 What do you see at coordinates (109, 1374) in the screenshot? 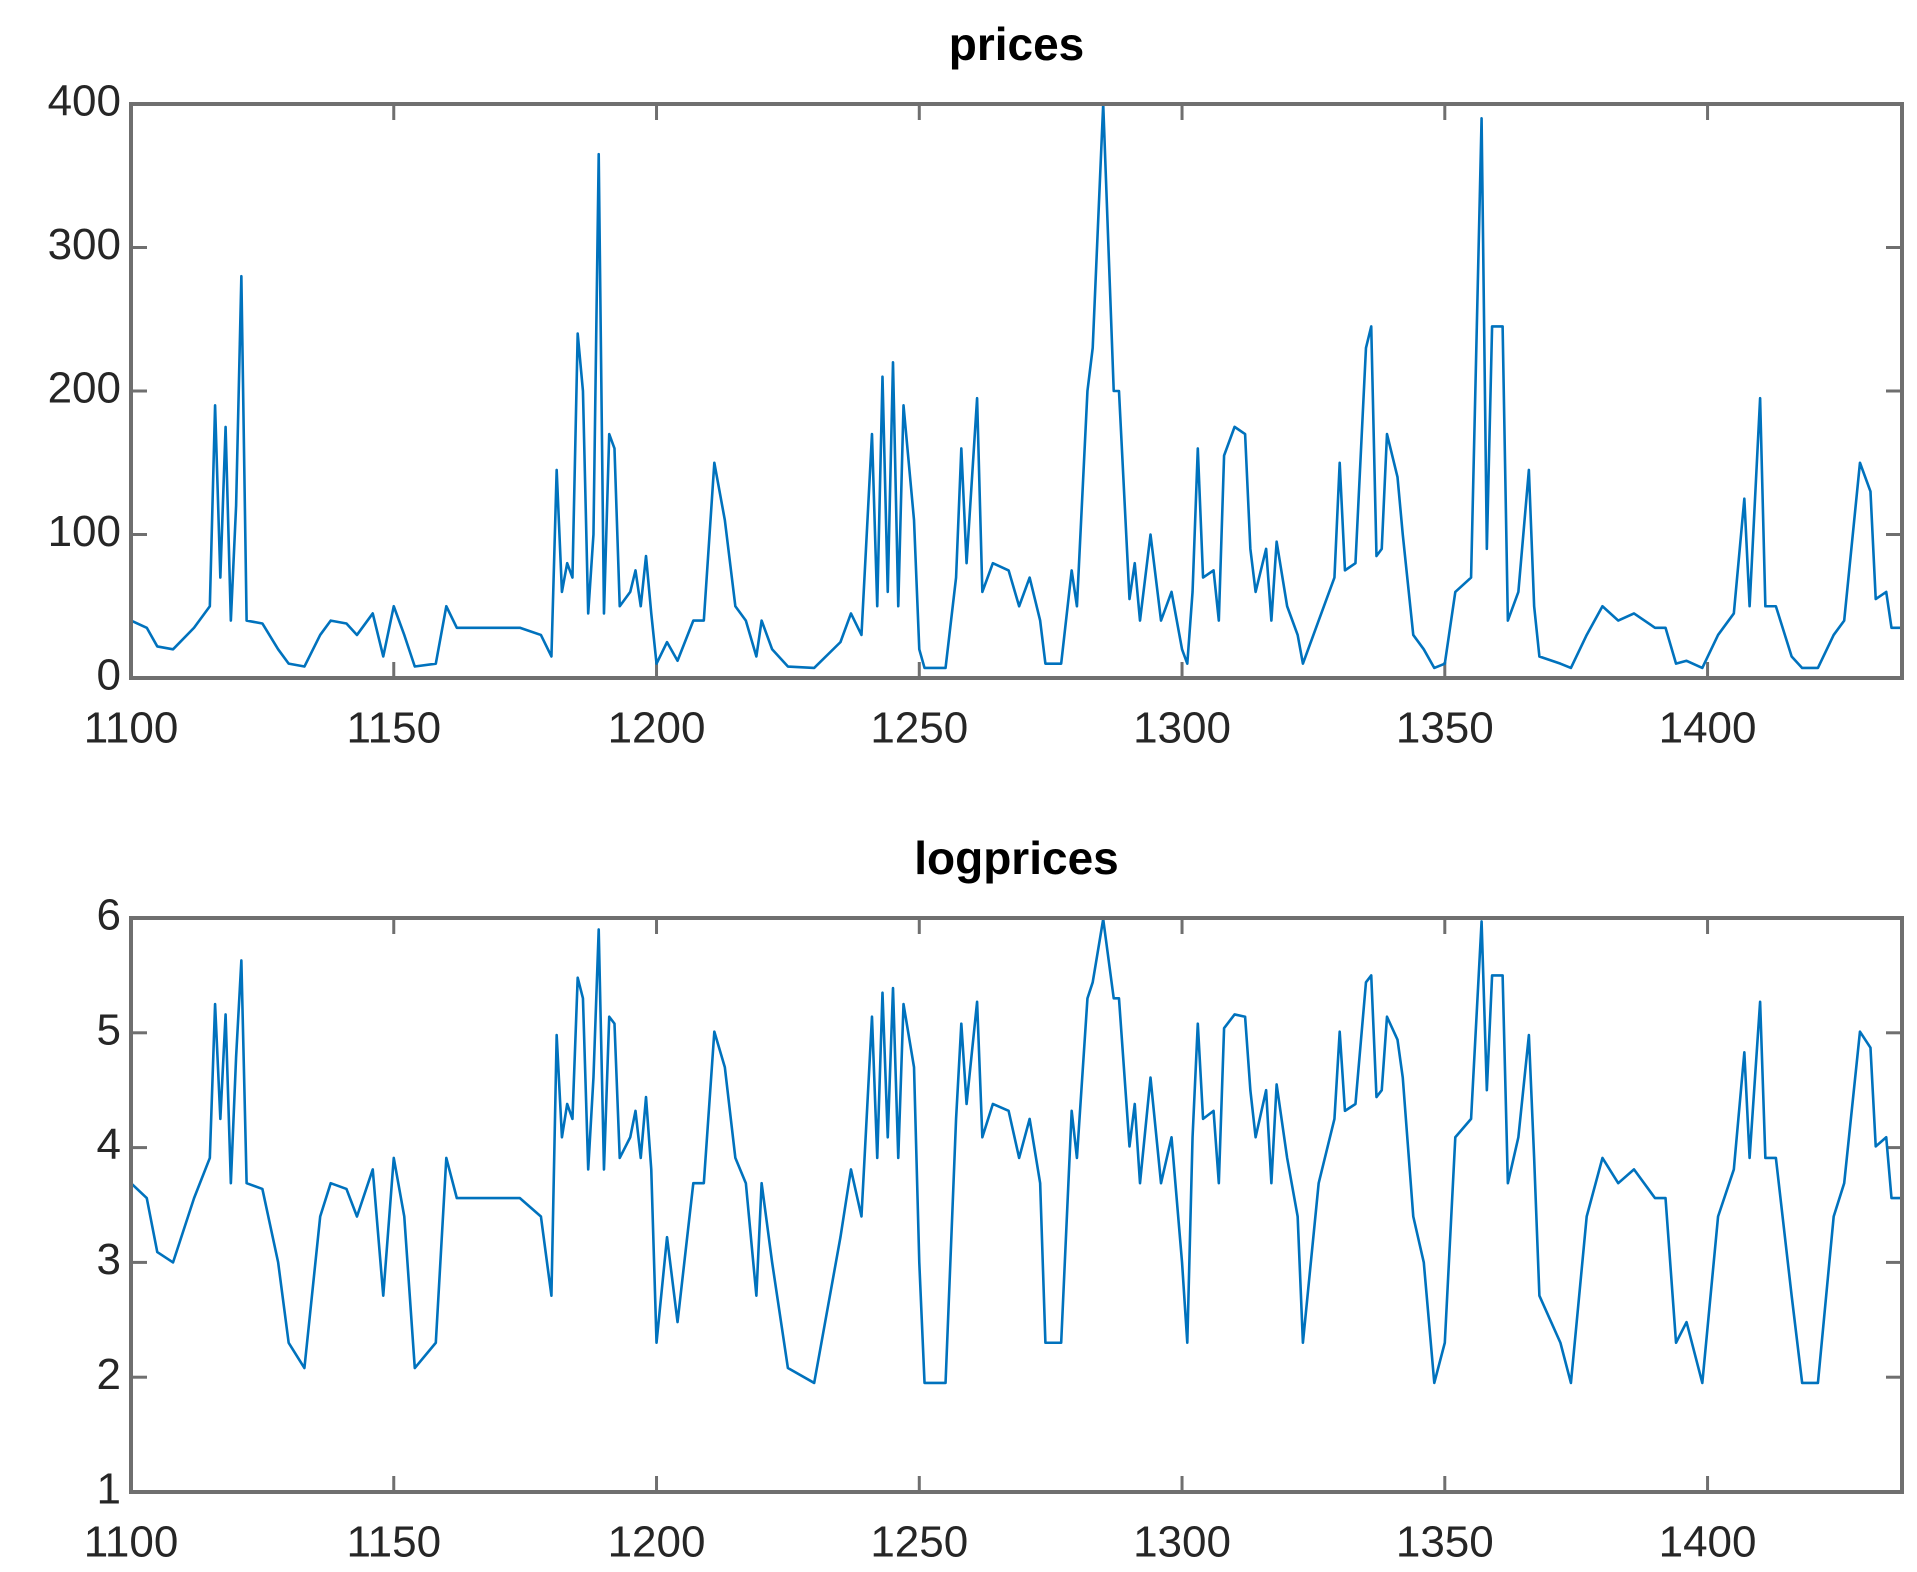
I see `y-tick-label: 2` at bounding box center [109, 1374].